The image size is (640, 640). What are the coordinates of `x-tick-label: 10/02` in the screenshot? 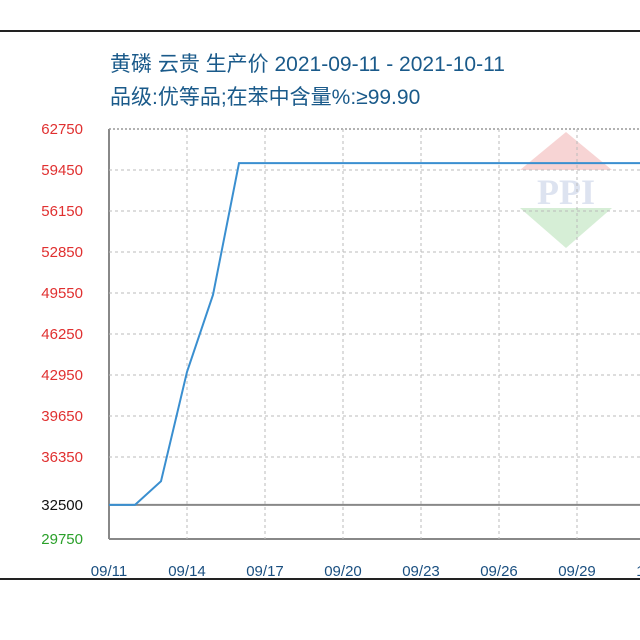 It's located at (638, 571).